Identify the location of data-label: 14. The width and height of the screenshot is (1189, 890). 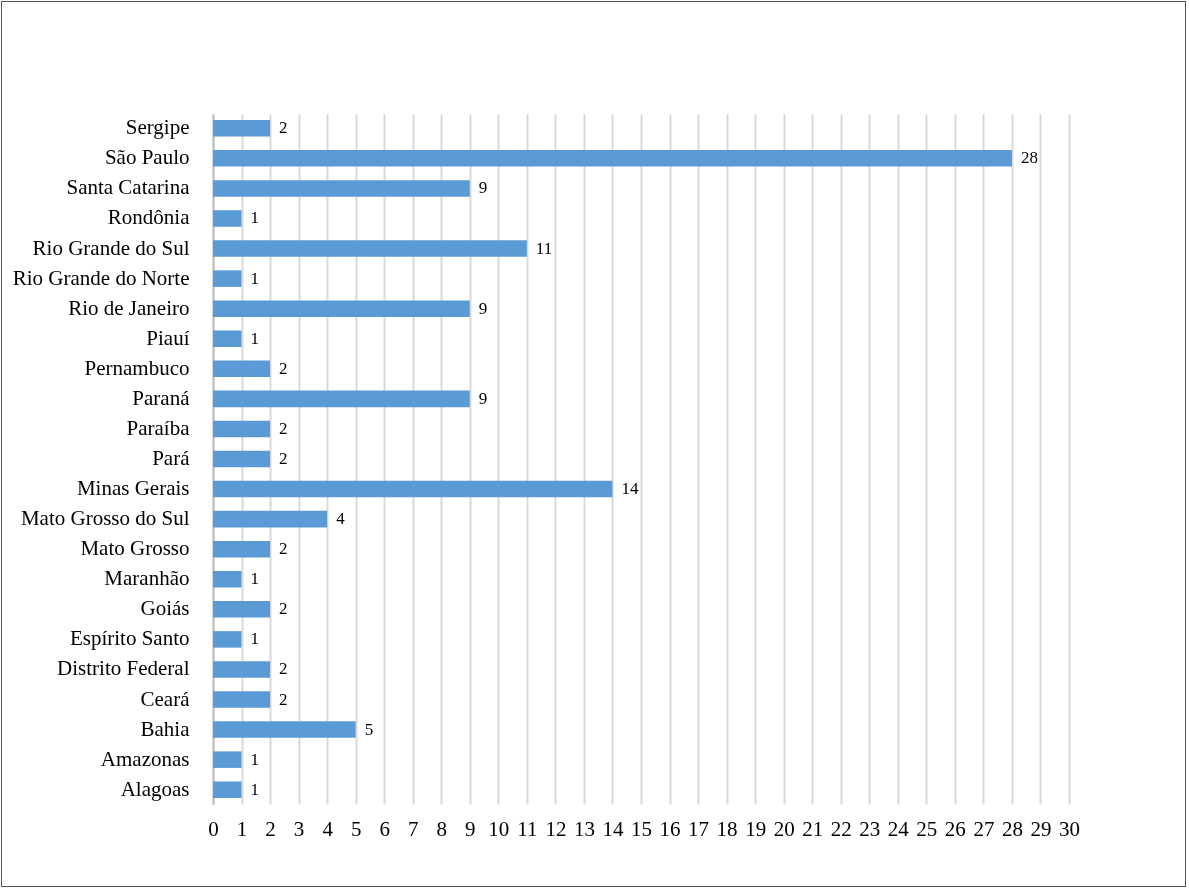
(630, 489).